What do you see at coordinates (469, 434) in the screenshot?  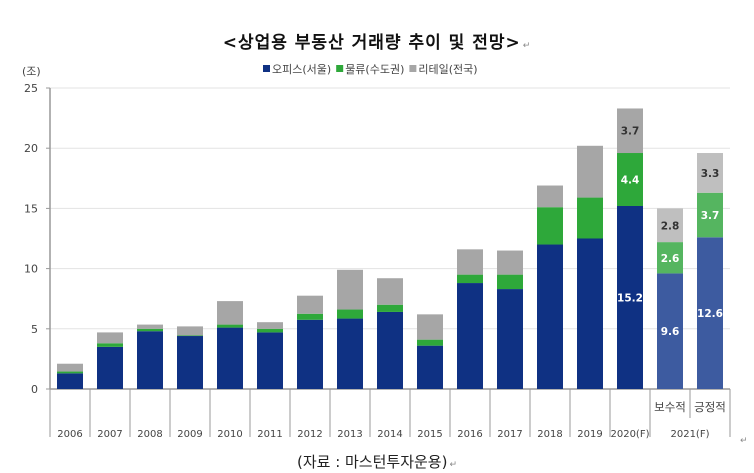 I see `x-tick-label: 2016` at bounding box center [469, 434].